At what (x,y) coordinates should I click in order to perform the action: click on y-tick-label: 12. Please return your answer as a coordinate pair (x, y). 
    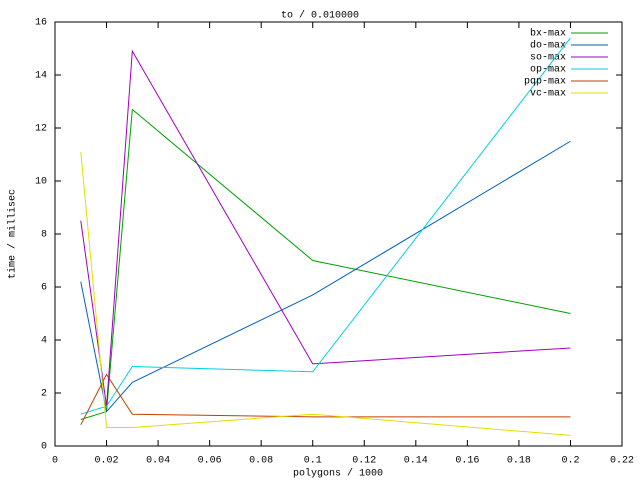
    Looking at the image, I should click on (41, 129).